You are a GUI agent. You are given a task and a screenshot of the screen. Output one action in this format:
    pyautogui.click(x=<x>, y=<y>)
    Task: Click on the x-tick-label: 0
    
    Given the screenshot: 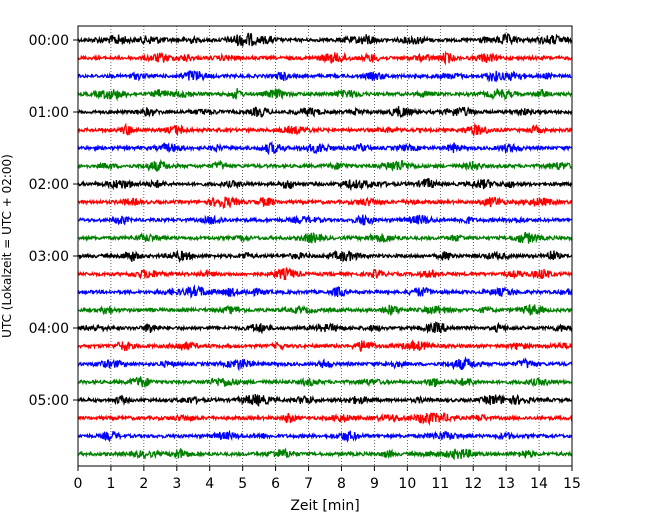 What is the action you would take?
    pyautogui.click(x=78, y=484)
    